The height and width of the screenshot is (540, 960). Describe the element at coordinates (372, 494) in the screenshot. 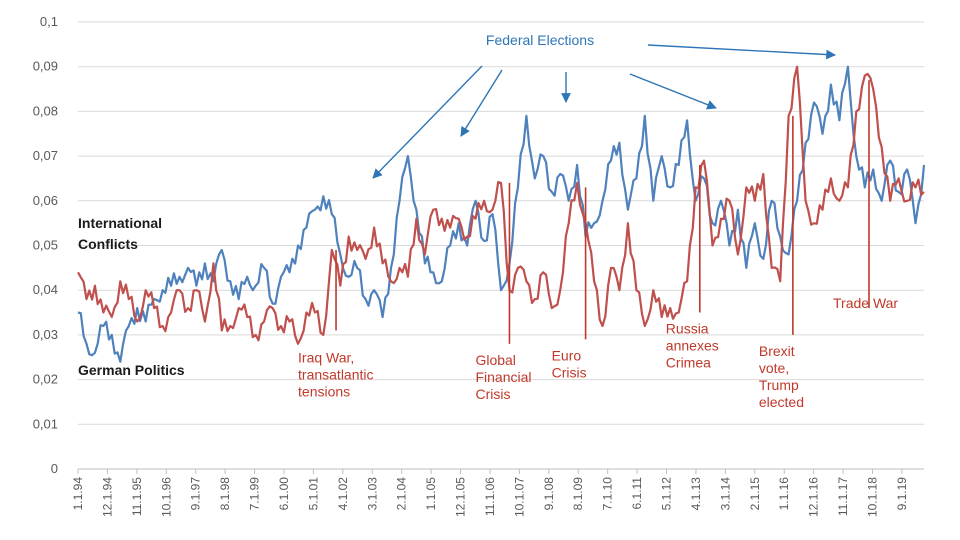

I see `x-tick-label: 3.1.03` at that location.